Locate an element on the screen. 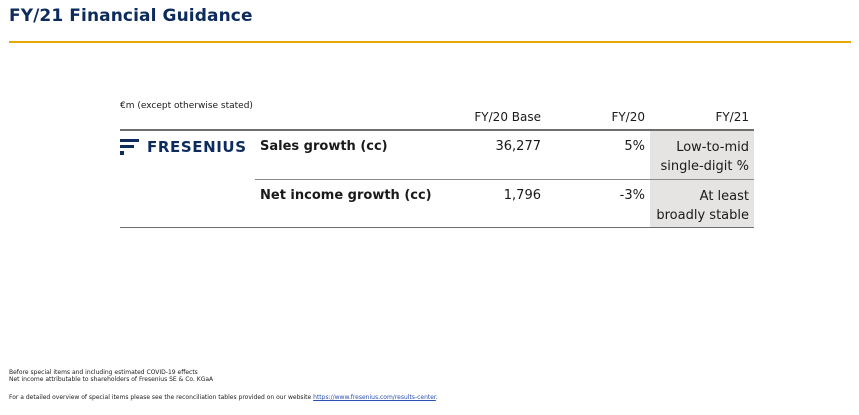  unit-note: €m (except otherwise stated) is located at coordinates (186, 106).